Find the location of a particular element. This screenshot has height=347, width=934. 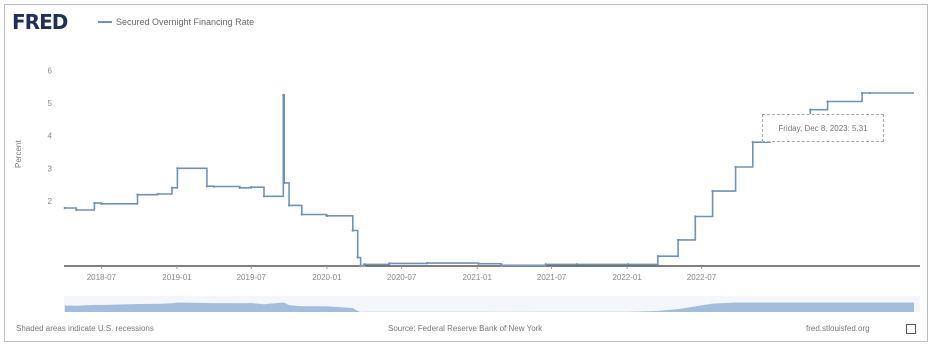

legend: Secured Overnight Financing Rate is located at coordinates (176, 22).